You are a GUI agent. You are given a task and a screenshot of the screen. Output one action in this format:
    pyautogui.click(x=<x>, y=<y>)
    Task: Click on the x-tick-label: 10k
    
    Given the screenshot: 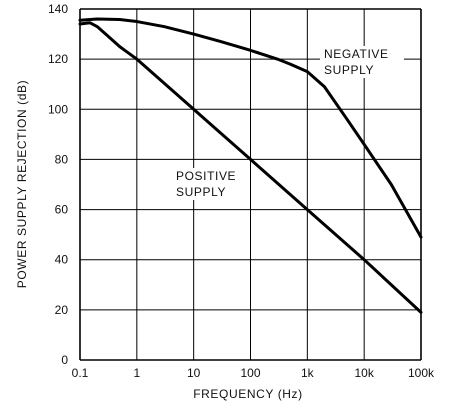 What is the action you would take?
    pyautogui.click(x=364, y=373)
    